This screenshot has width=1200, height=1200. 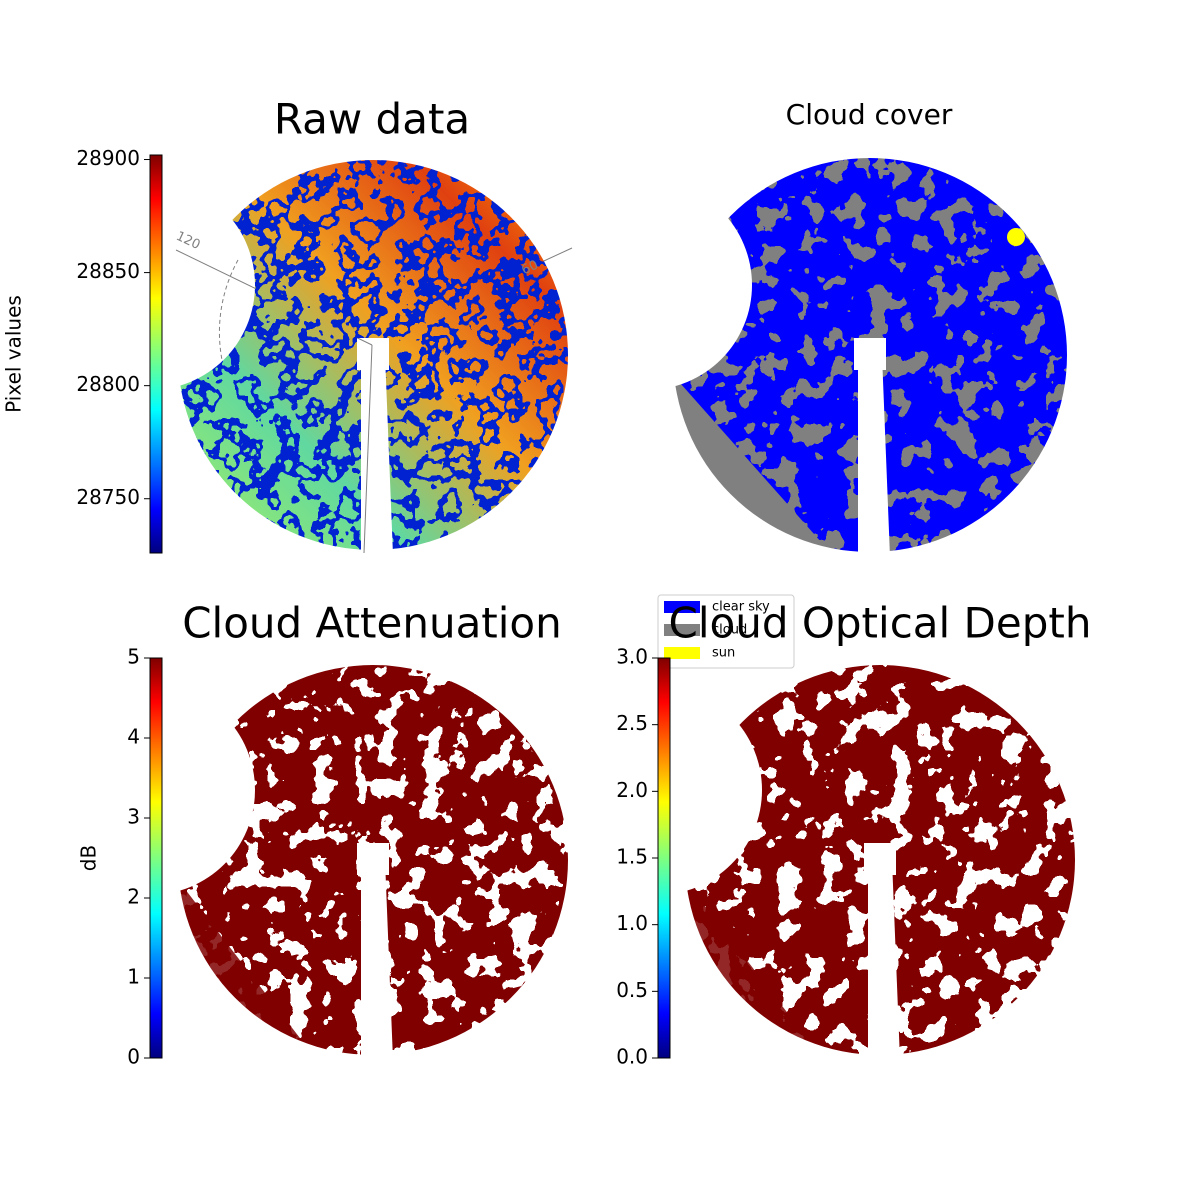 I want to click on colorbar-tick-label: 5, so click(x=133, y=657).